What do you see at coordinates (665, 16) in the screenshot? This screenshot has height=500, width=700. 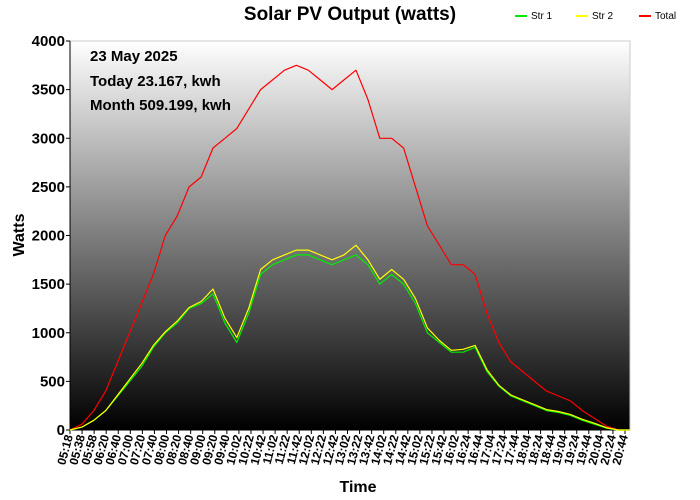 I see `legend-label: Total` at bounding box center [665, 16].